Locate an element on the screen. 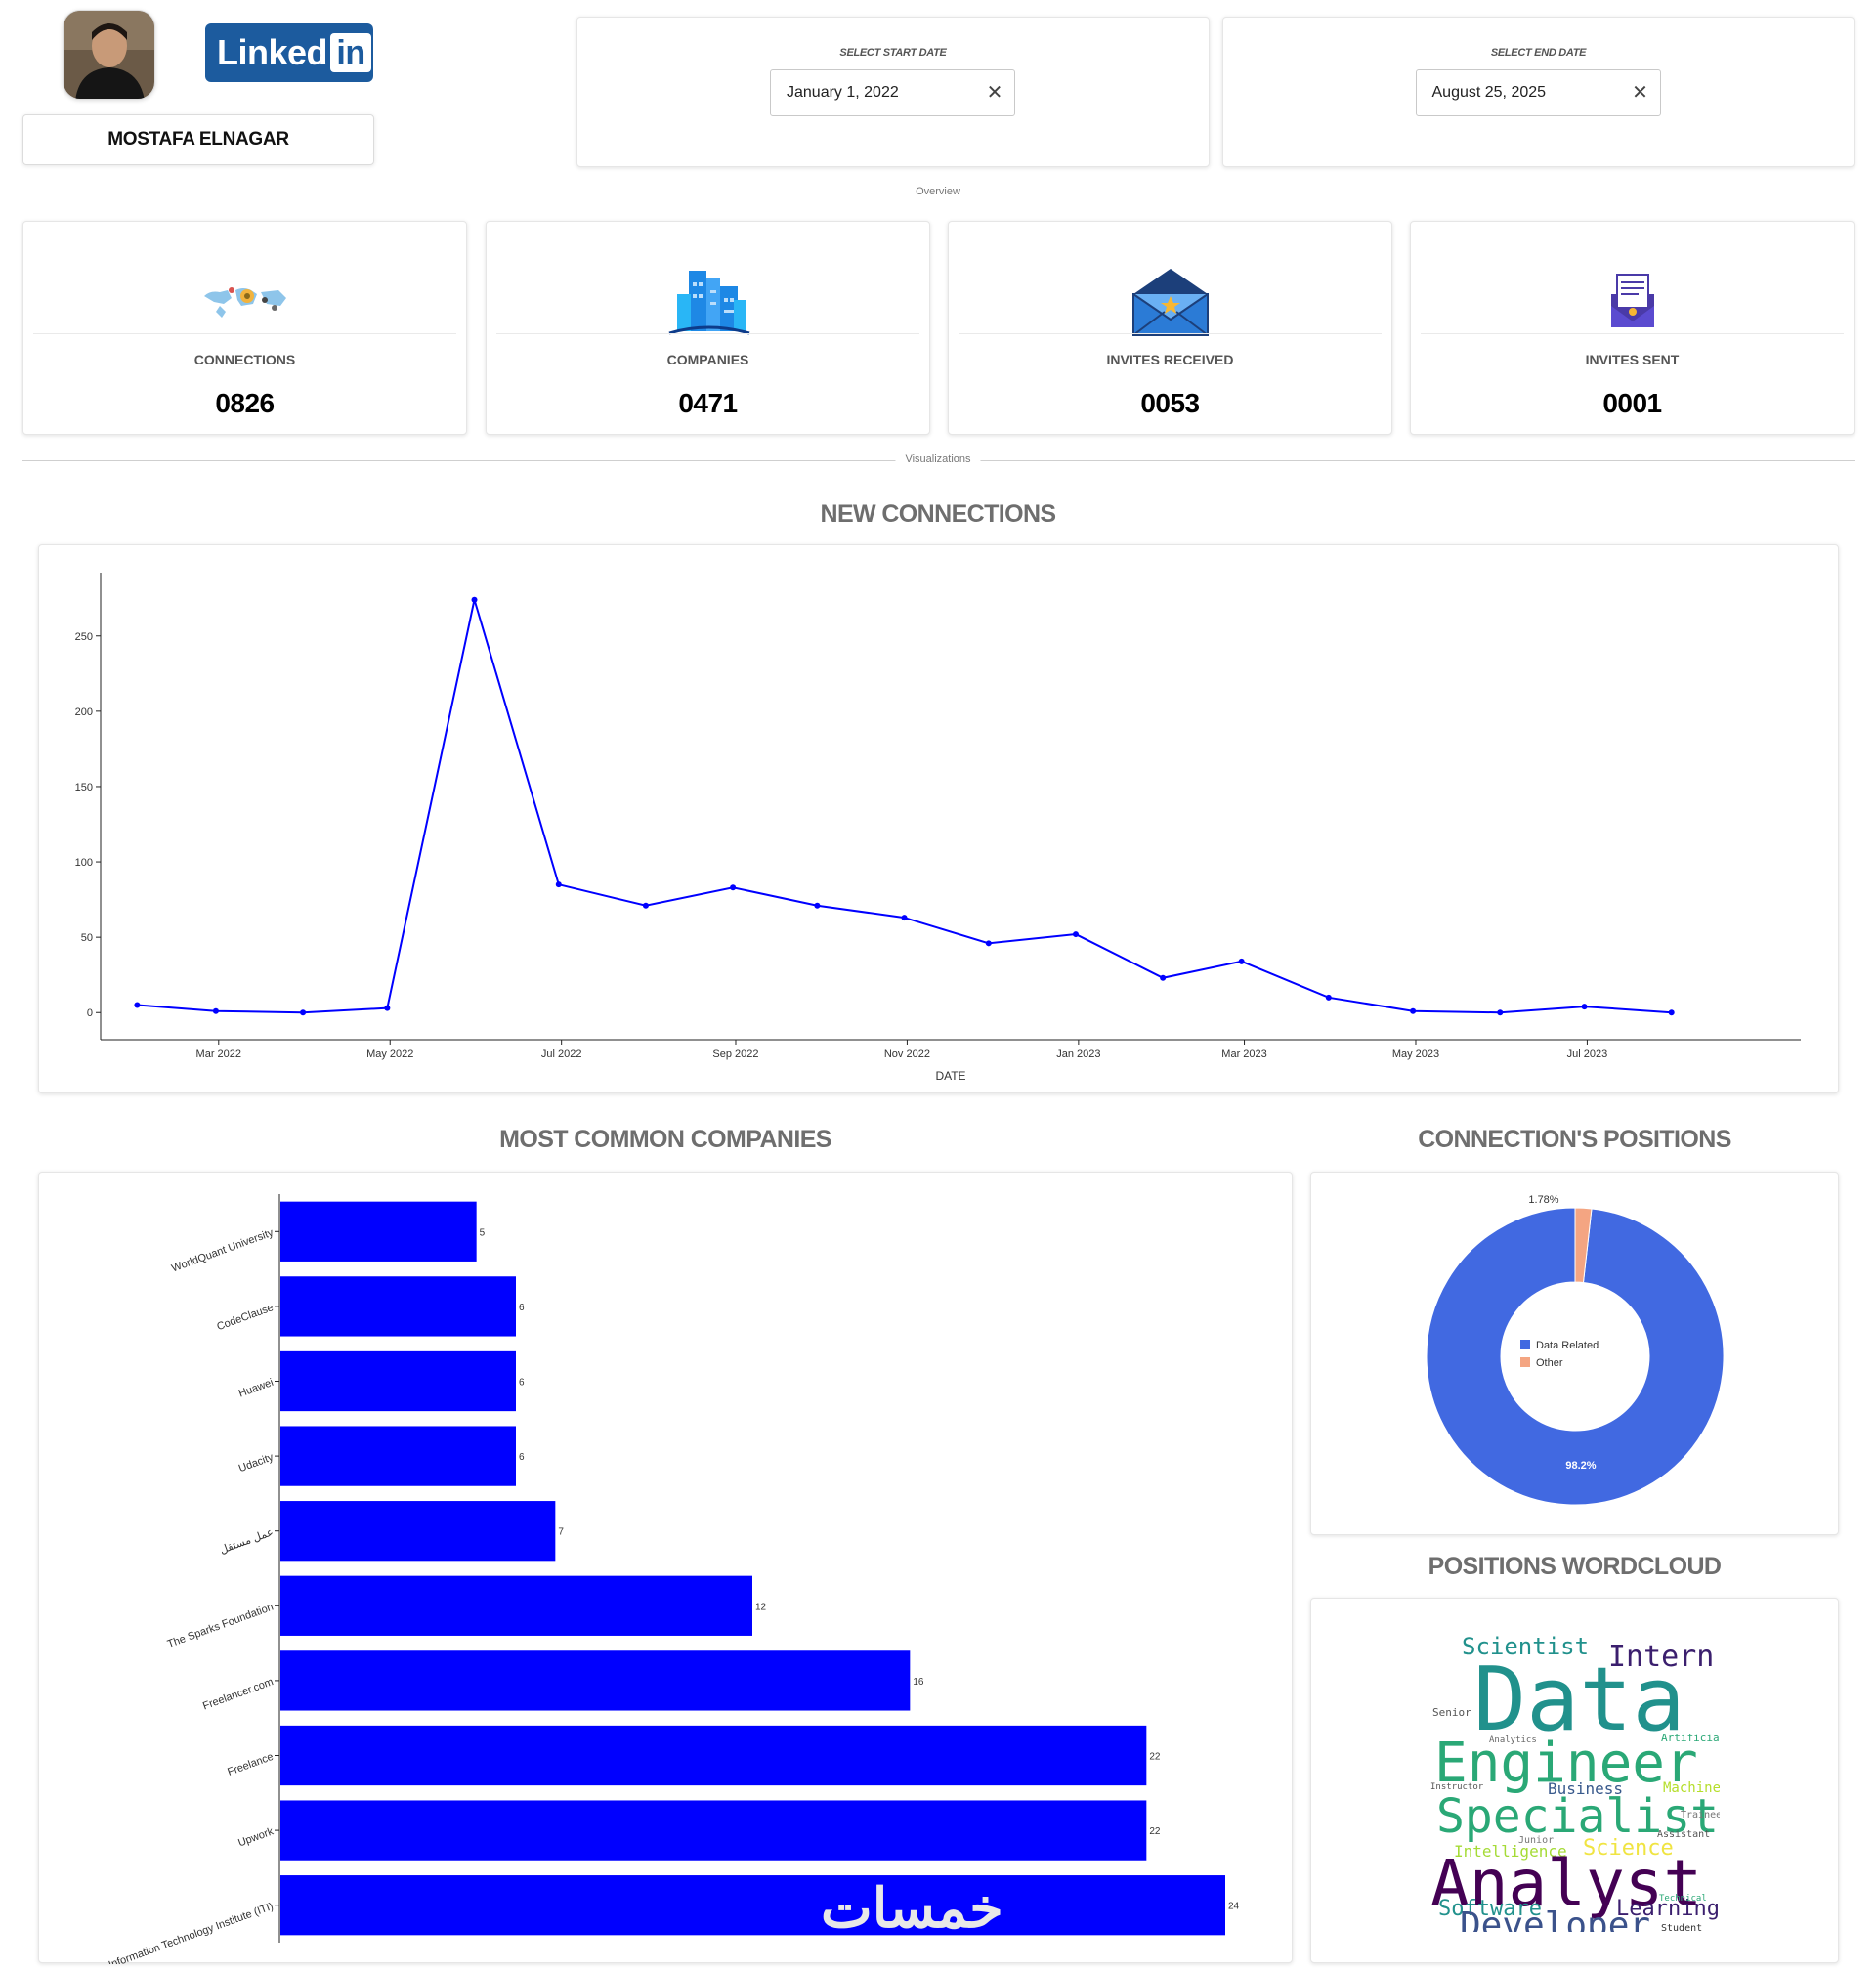 The height and width of the screenshot is (1969, 1876). wordcloud-word: Developer is located at coordinates (1555, 1919).